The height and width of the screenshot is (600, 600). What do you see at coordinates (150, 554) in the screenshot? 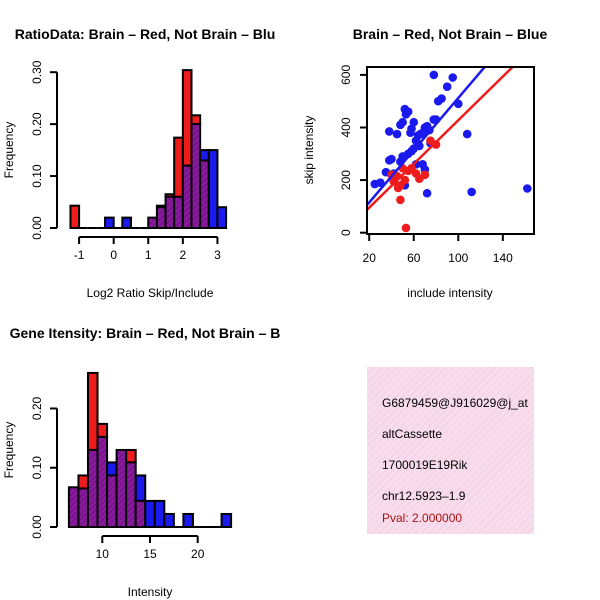
I see `intensity-x-tick-label: 15` at bounding box center [150, 554].